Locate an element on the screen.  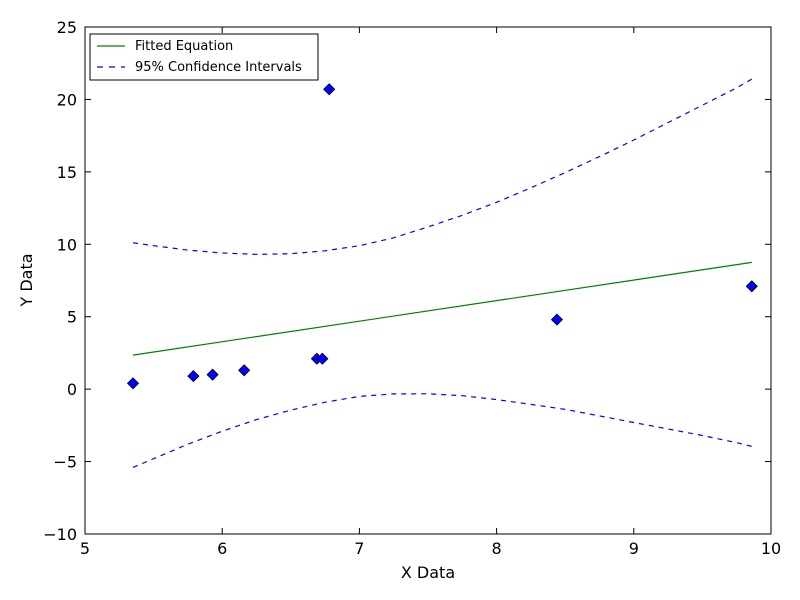
x-tick-label: 8 is located at coordinates (497, 548).